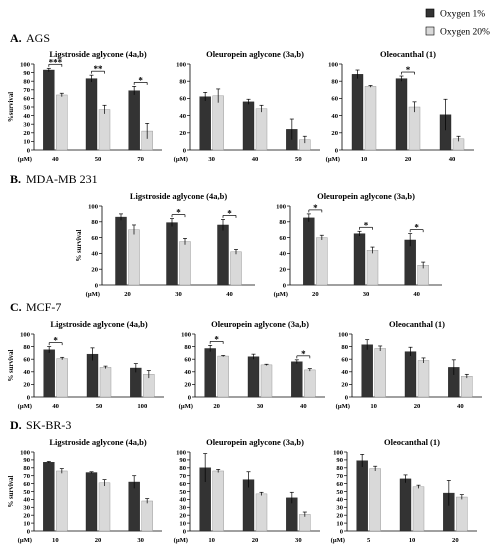 The width and height of the screenshot is (496, 550). Describe the element at coordinates (211, 159) in the screenshot. I see `x-category-label: 30` at that location.